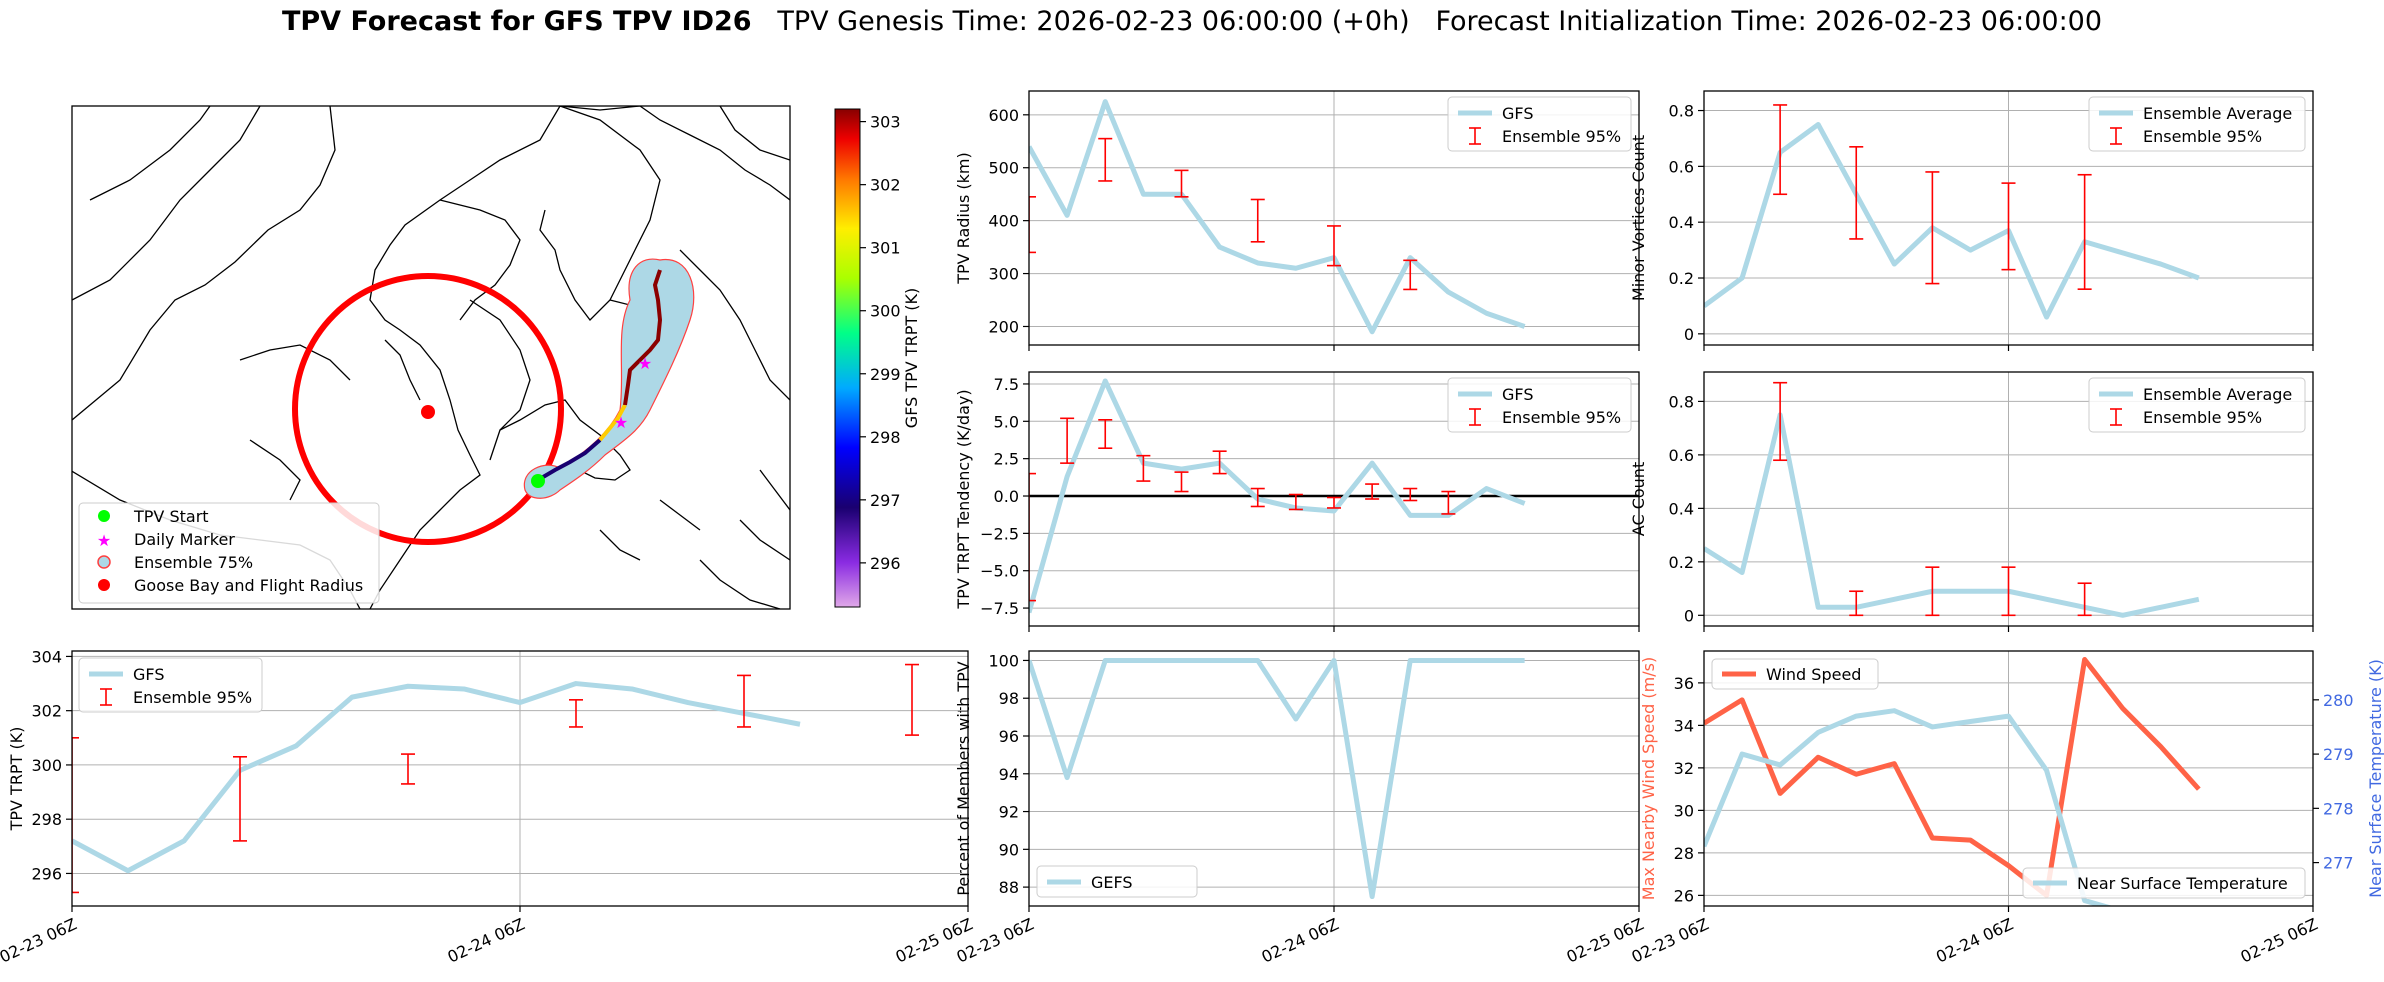 The image size is (2384, 982). Describe the element at coordinates (2197, 124) in the screenshot. I see `legend: Ensemble Average Ensemble 95%` at that location.